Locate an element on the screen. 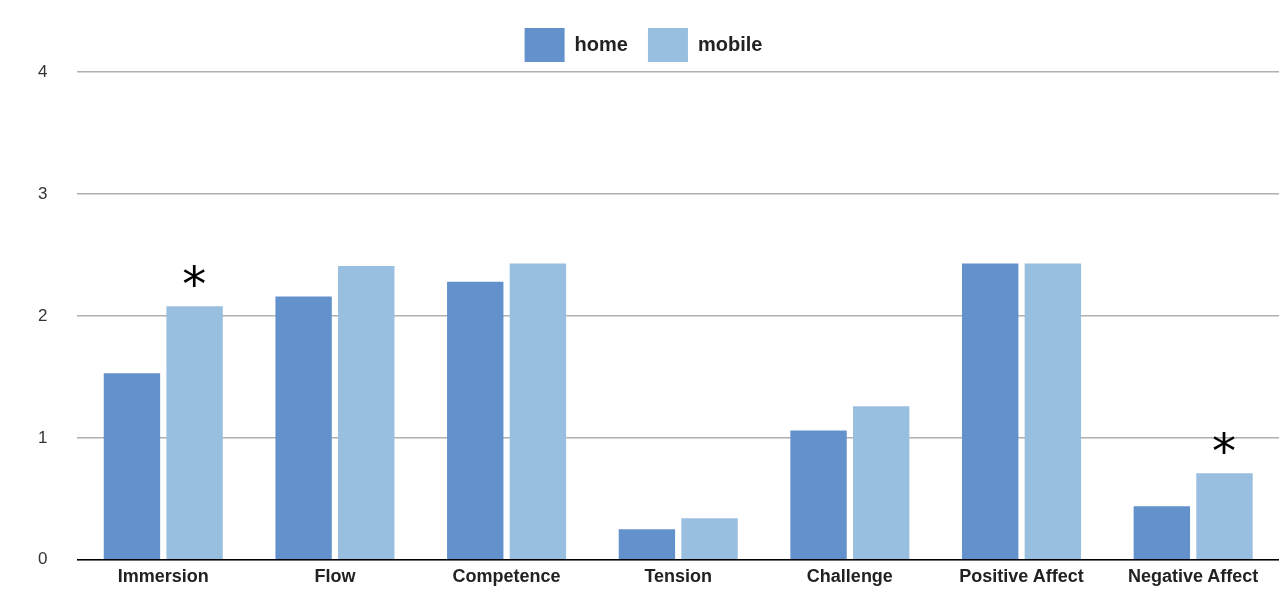 Image resolution: width=1287 pixels, height=600 pixels. x-tick-label: Positive Affect is located at coordinates (1021, 575).